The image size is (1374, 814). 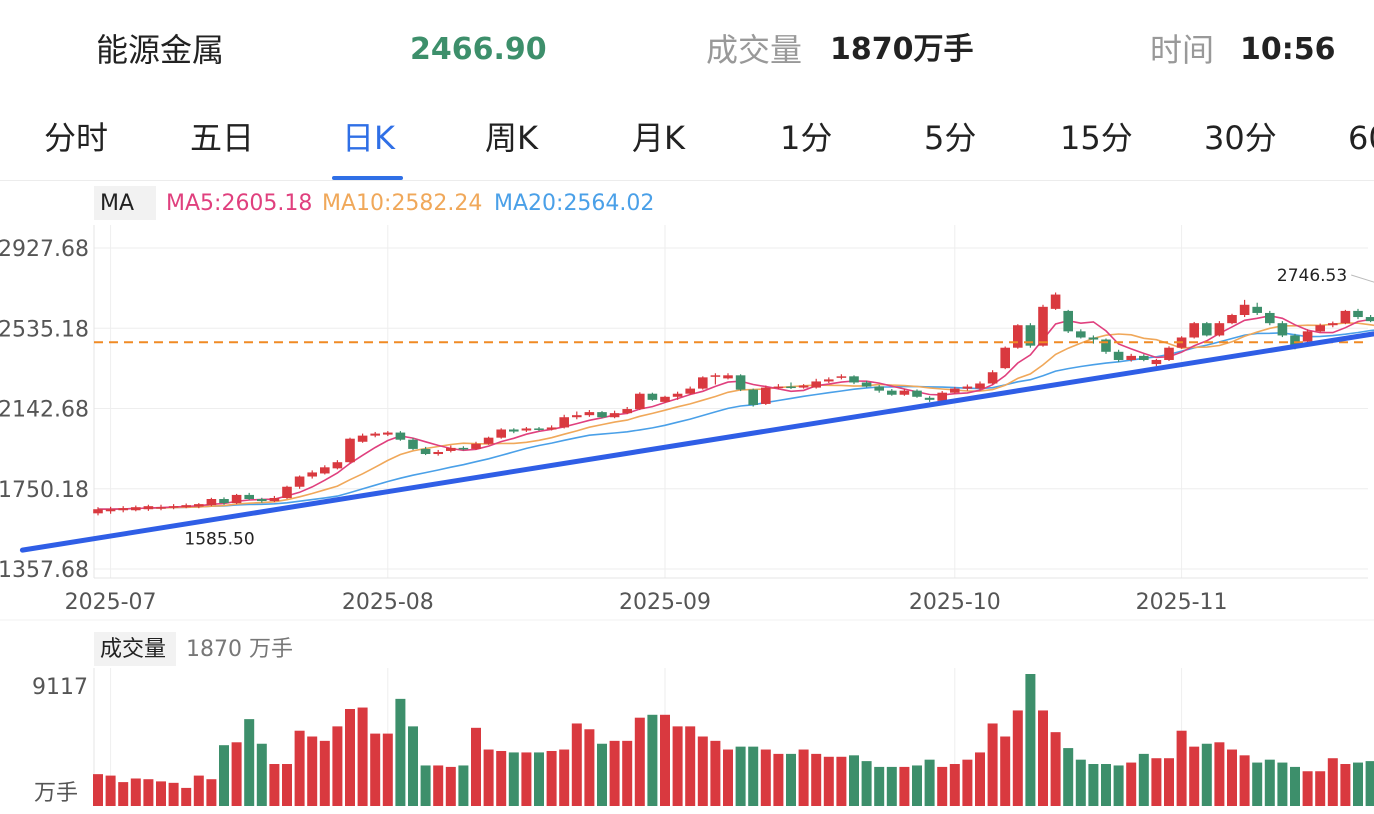 What do you see at coordinates (60, 687) in the screenshot?
I see `volume-max-label: 9117` at bounding box center [60, 687].